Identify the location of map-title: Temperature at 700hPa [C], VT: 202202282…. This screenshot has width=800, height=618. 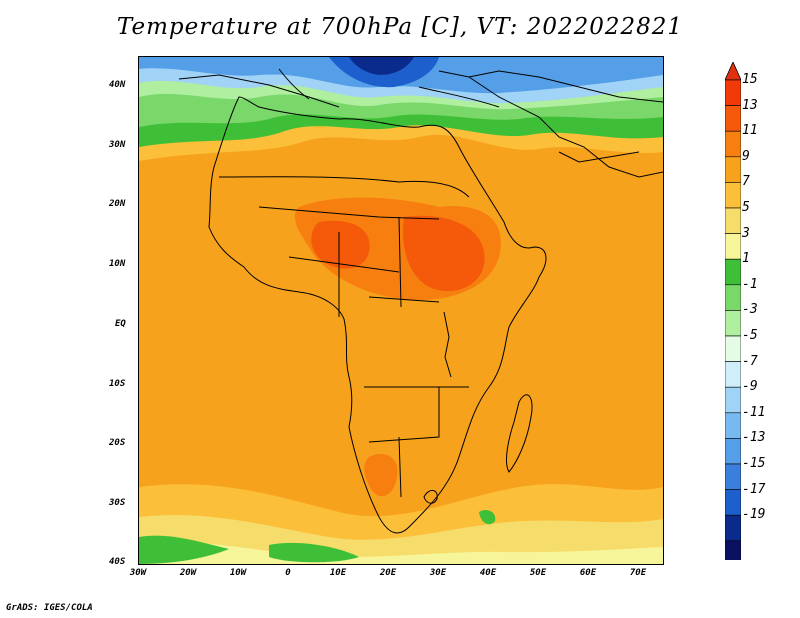
(400, 27).